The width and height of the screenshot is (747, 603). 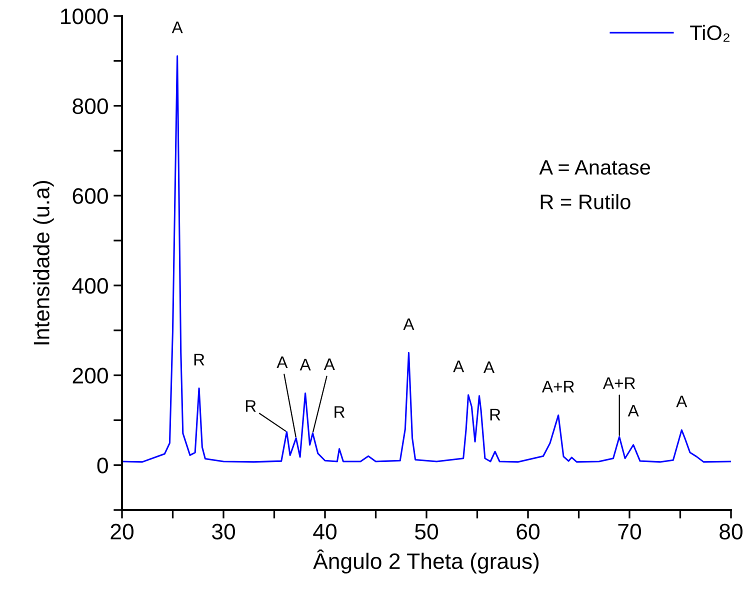 What do you see at coordinates (324, 532) in the screenshot?
I see `x-tick-label: 40` at bounding box center [324, 532].